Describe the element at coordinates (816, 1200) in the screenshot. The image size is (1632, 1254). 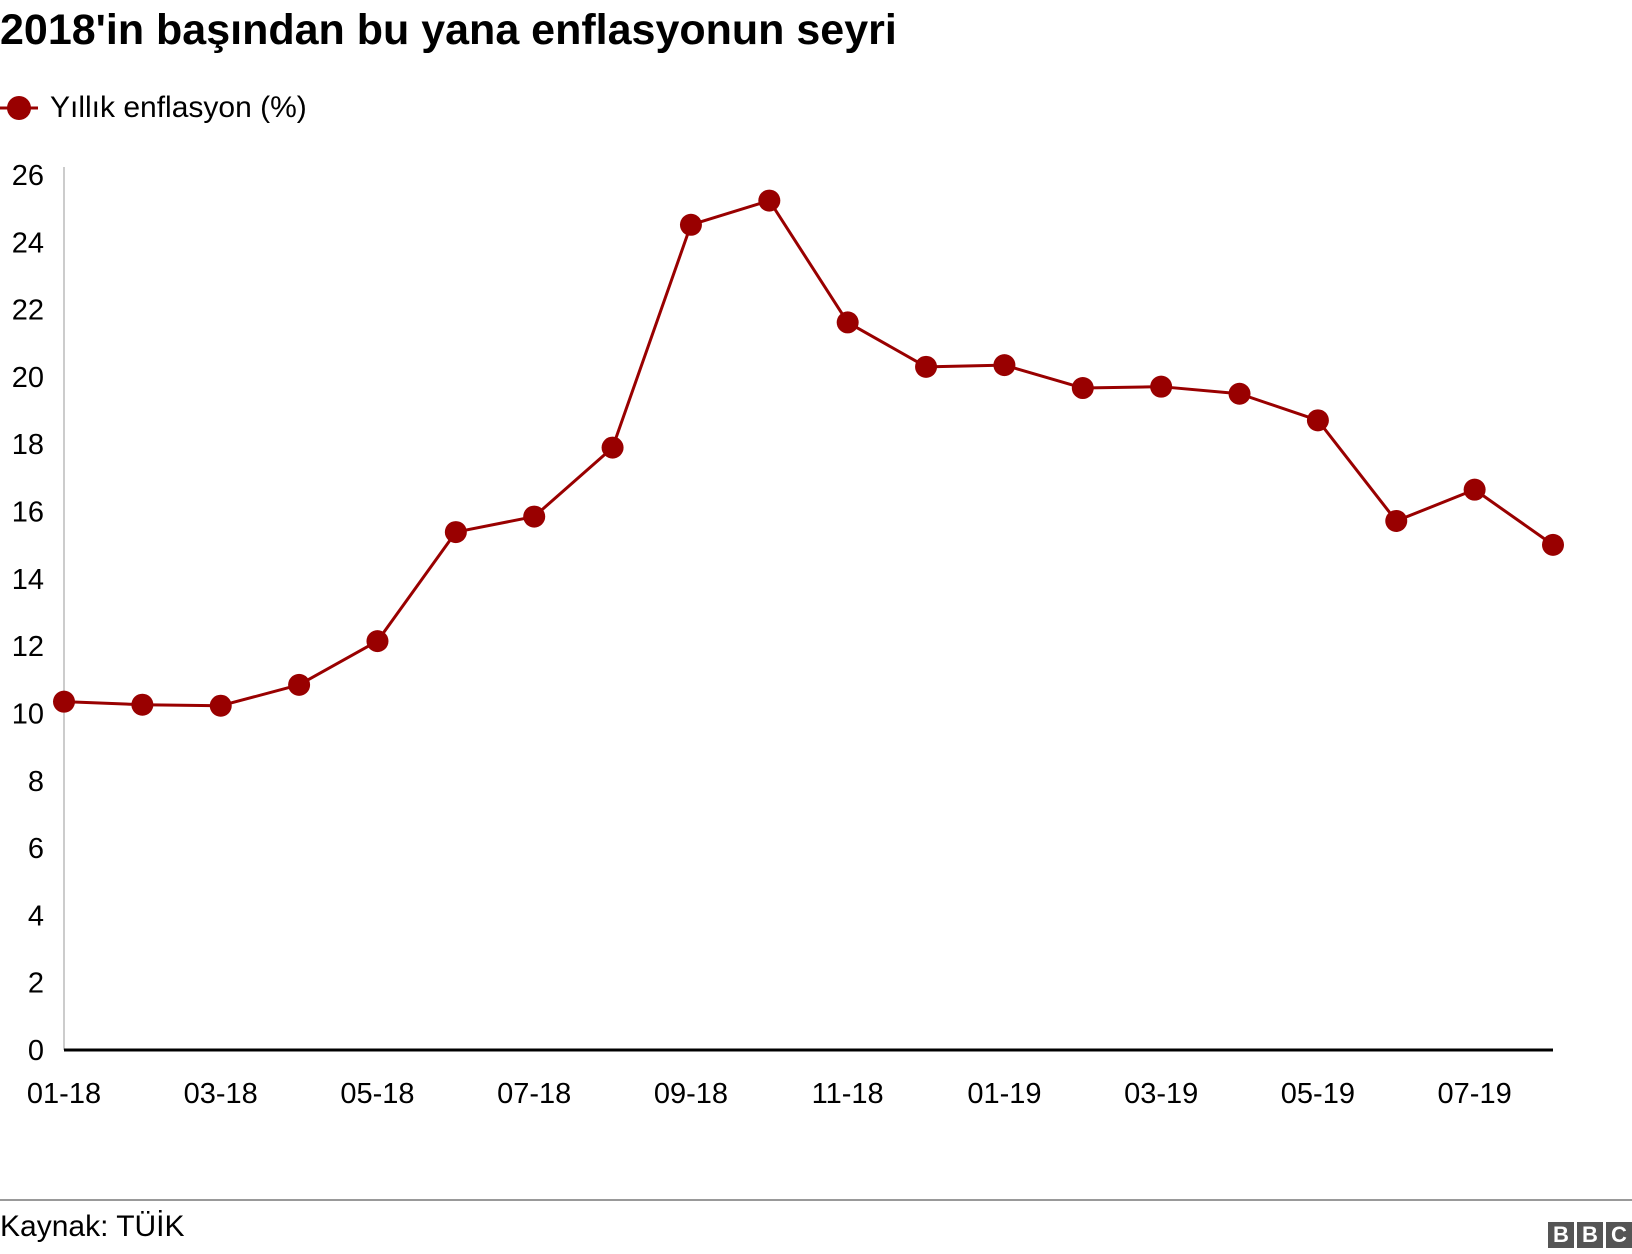
I see `footer-divider` at that location.